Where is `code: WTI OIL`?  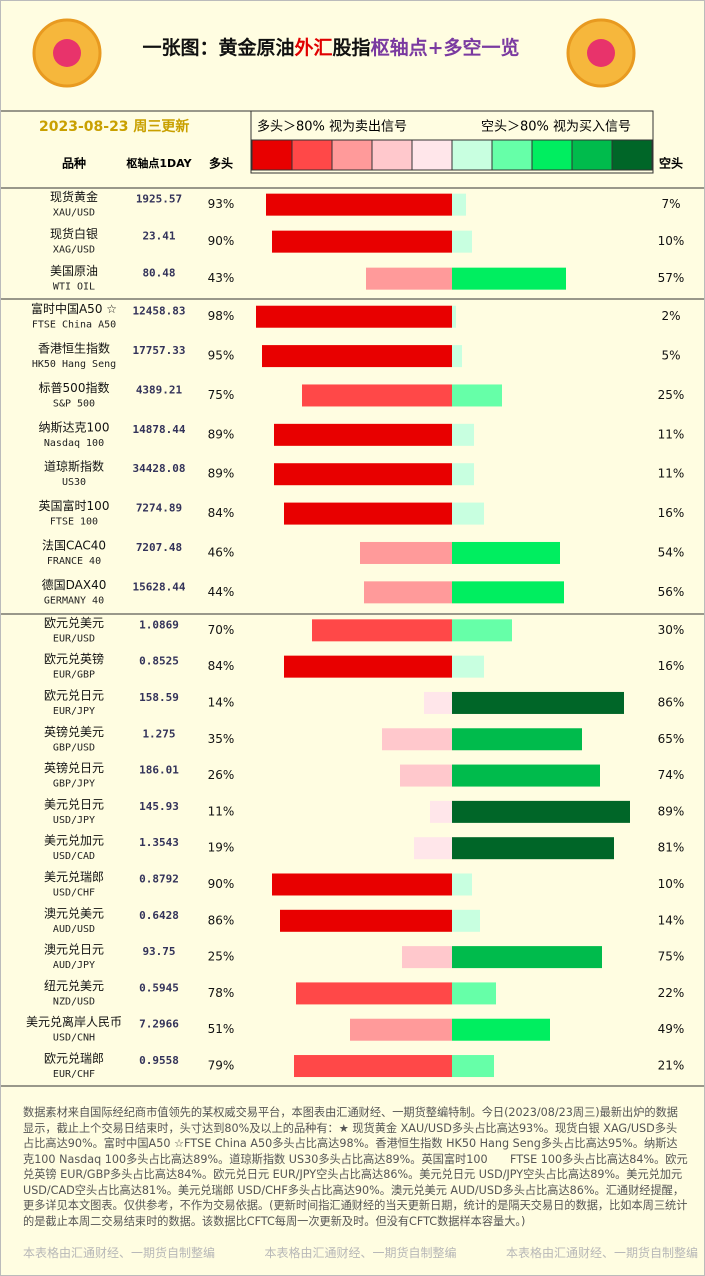 code: WTI OIL is located at coordinates (74, 287).